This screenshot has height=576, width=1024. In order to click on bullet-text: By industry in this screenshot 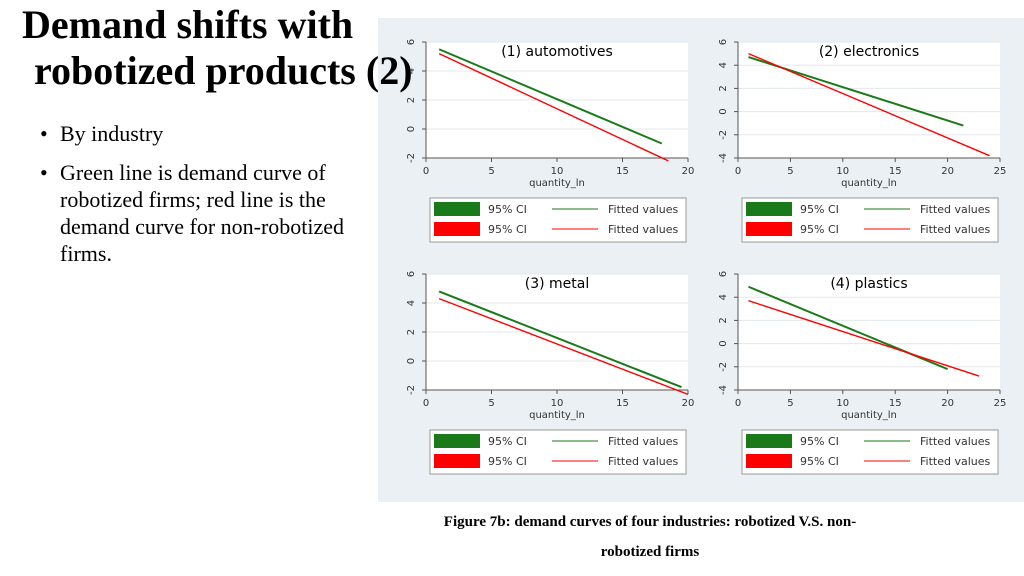, I will do `click(112, 133)`.